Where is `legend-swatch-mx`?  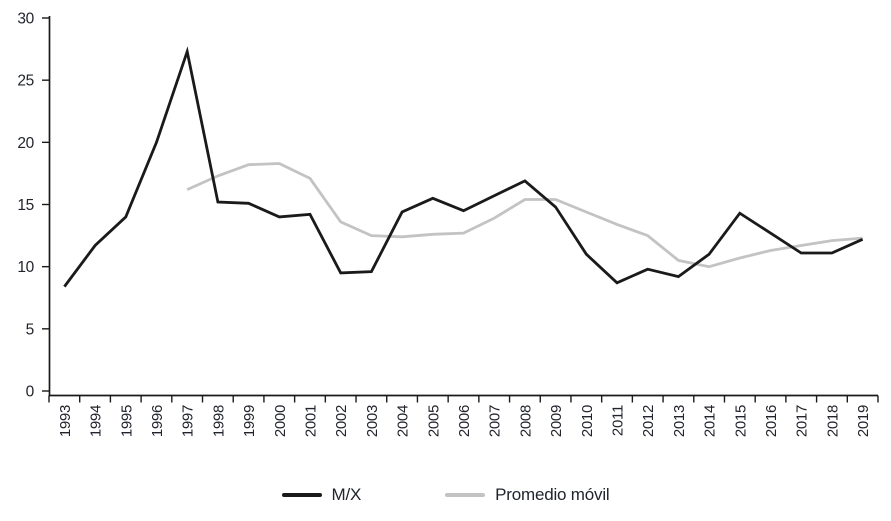 legend-swatch-mx is located at coordinates (301, 495).